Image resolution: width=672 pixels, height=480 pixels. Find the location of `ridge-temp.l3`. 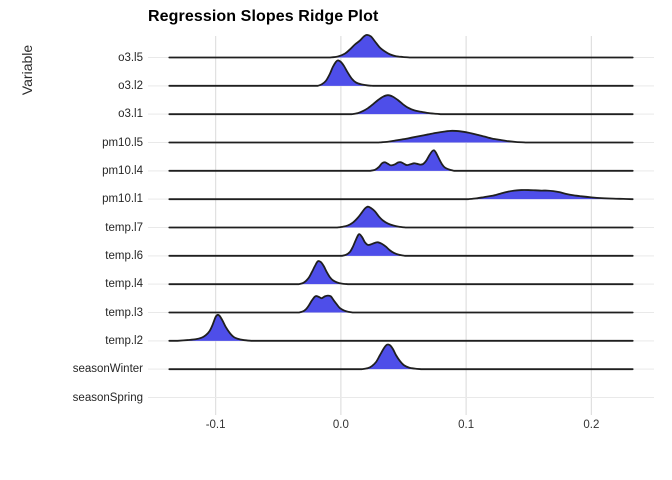

ridge-temp.l3 is located at coordinates (401, 304).